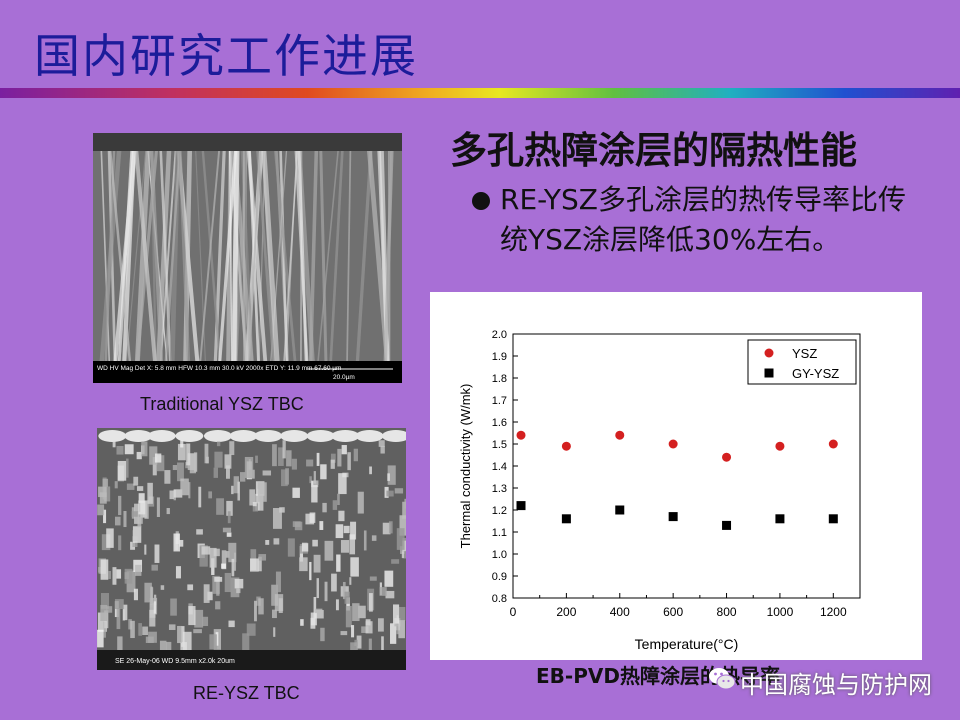 The width and height of the screenshot is (960, 720). Describe the element at coordinates (499, 467) in the screenshot. I see `y-tick-label: 1.4` at that location.